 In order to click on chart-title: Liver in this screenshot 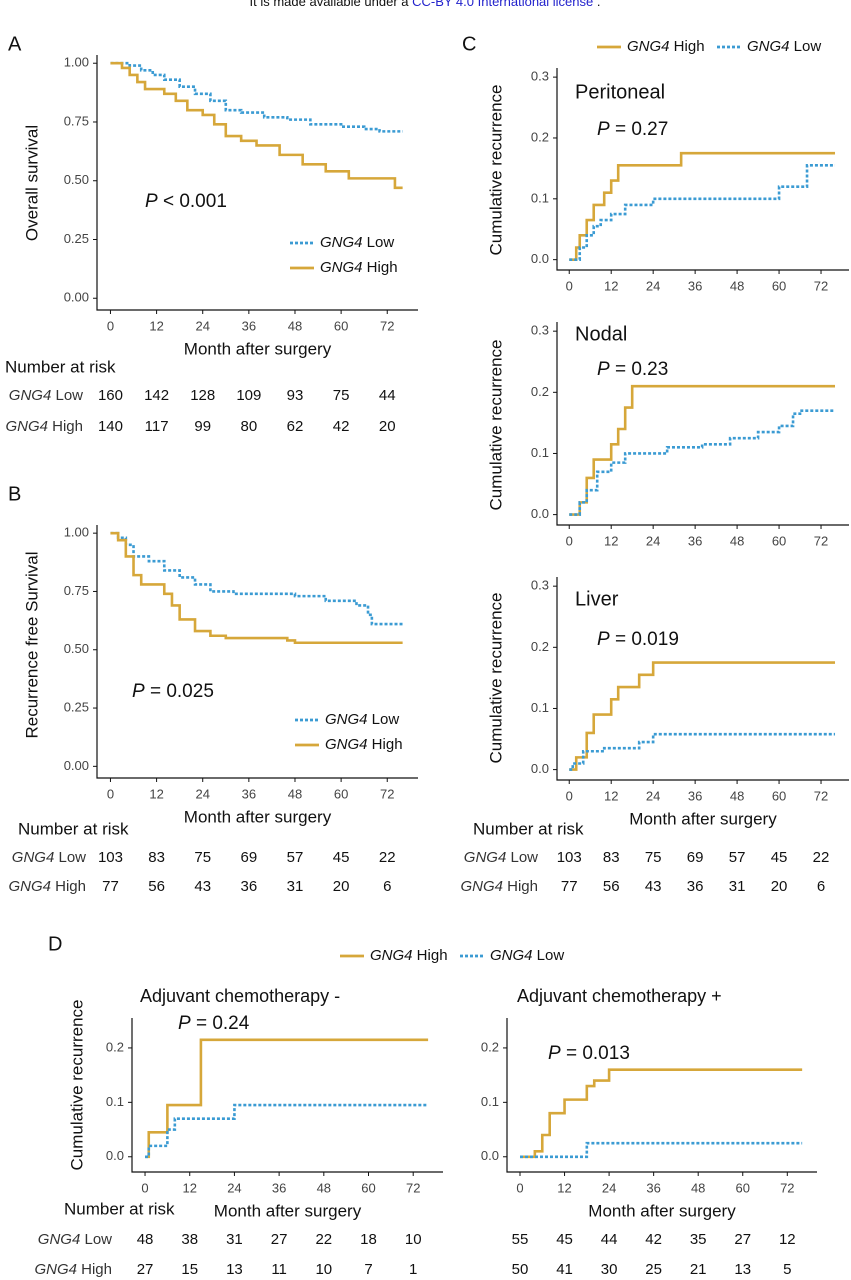, I will do `click(597, 599)`.